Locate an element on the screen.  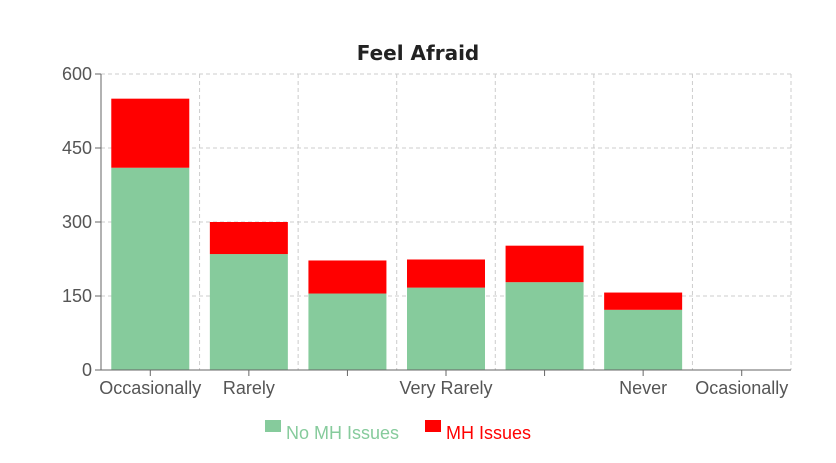
legend-label: No MH Issues is located at coordinates (342, 433).